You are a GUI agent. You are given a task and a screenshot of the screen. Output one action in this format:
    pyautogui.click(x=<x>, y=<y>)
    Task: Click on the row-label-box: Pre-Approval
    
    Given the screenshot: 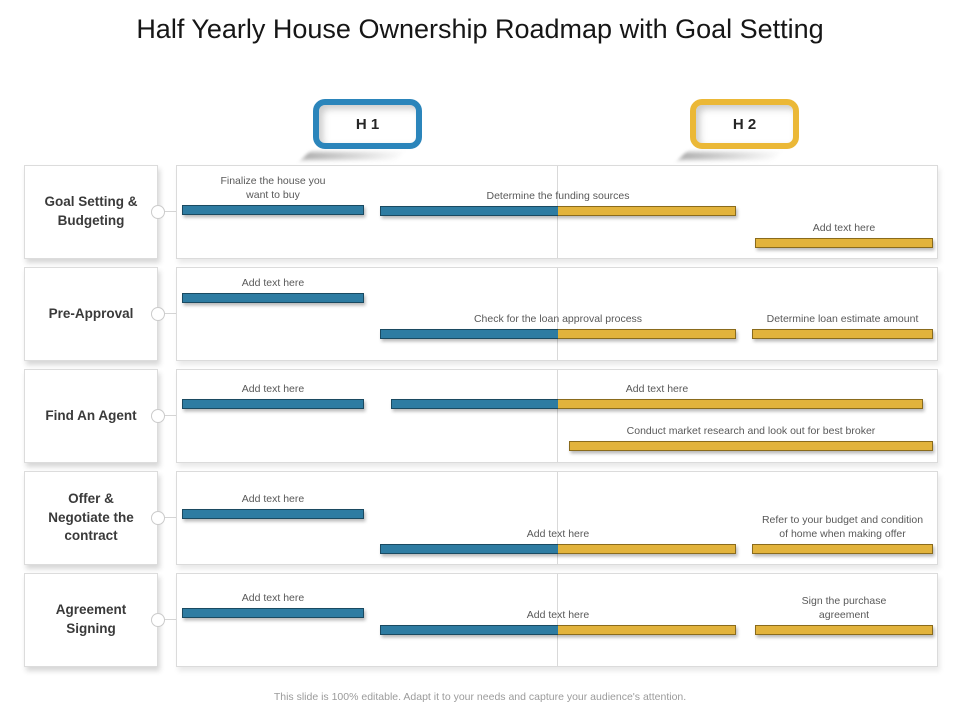 What is the action you would take?
    pyautogui.click(x=91, y=314)
    